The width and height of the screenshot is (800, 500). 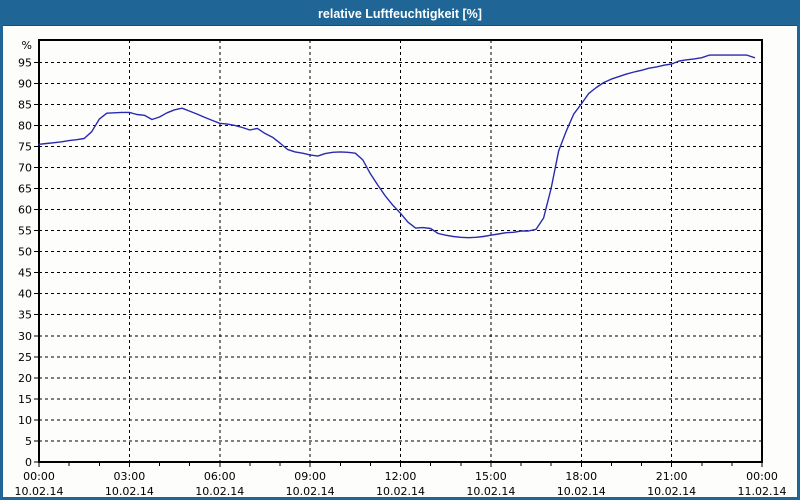 What do you see at coordinates (25, 104) in the screenshot?
I see `y-tick-label: 85` at bounding box center [25, 104].